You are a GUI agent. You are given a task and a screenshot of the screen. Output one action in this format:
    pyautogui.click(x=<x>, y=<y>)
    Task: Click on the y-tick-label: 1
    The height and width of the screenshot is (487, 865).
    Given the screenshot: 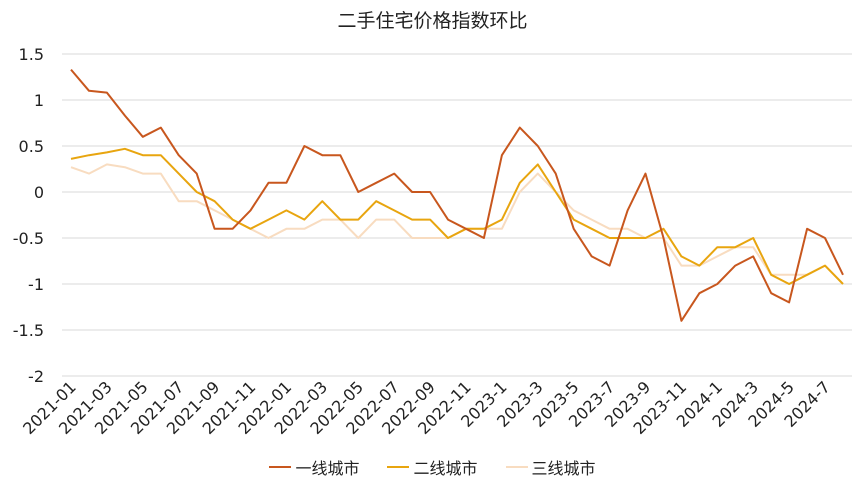 What is the action you would take?
    pyautogui.click(x=39, y=100)
    